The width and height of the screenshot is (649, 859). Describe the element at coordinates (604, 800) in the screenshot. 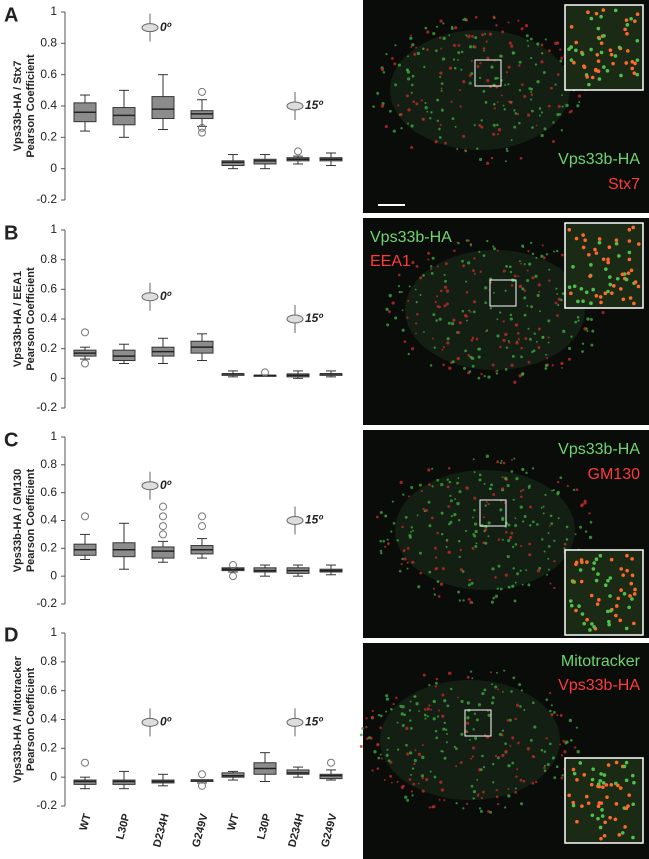

I see `inset` at that location.